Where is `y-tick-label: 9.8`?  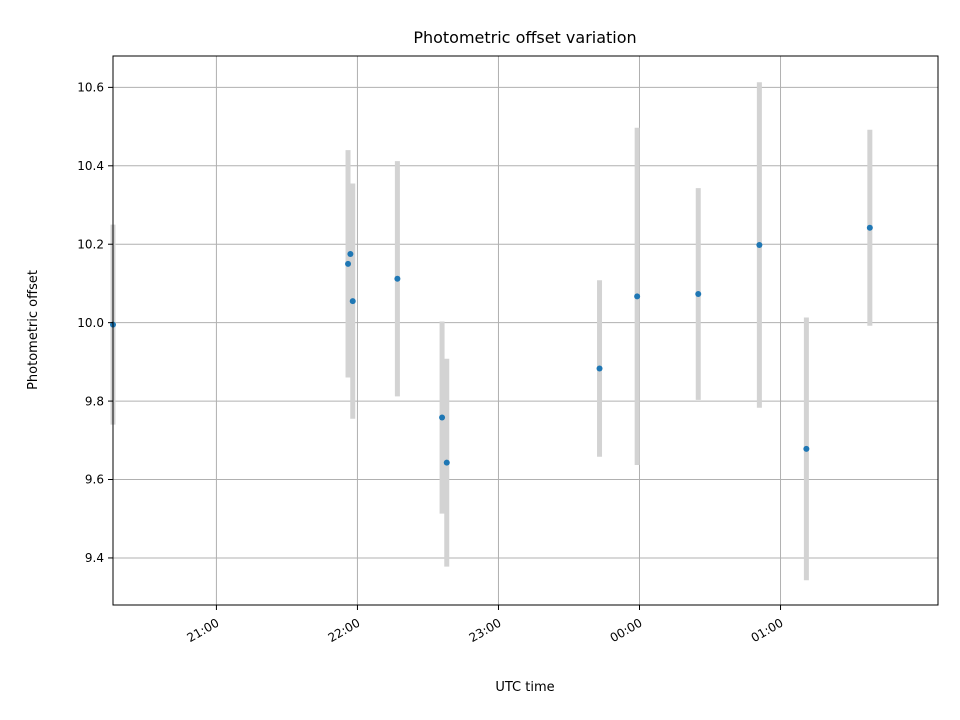 y-tick-label: 9.8 is located at coordinates (94, 401).